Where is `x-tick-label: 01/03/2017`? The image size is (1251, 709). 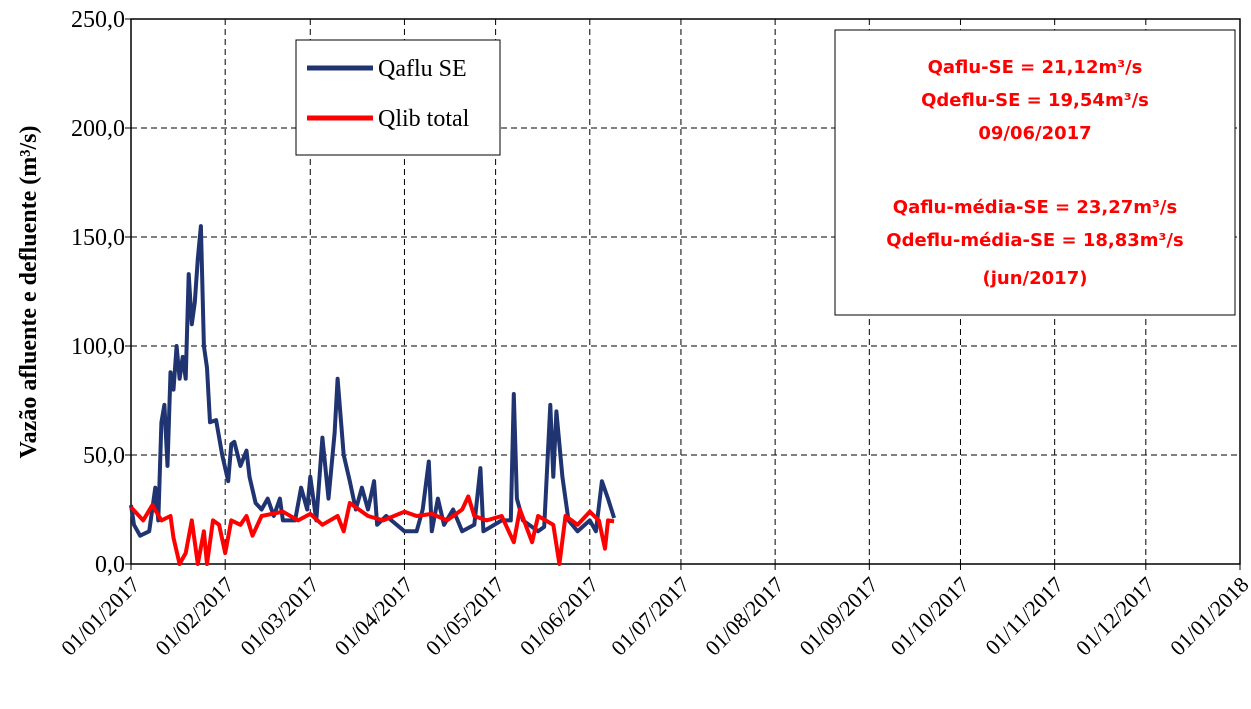 x-tick-label: 01/03/2017 is located at coordinates (279, 616).